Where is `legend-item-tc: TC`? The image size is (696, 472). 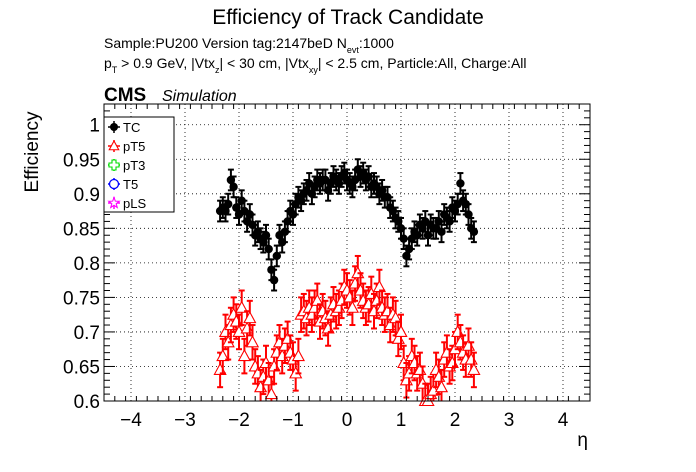 legend-item-tc: TC is located at coordinates (124, 127).